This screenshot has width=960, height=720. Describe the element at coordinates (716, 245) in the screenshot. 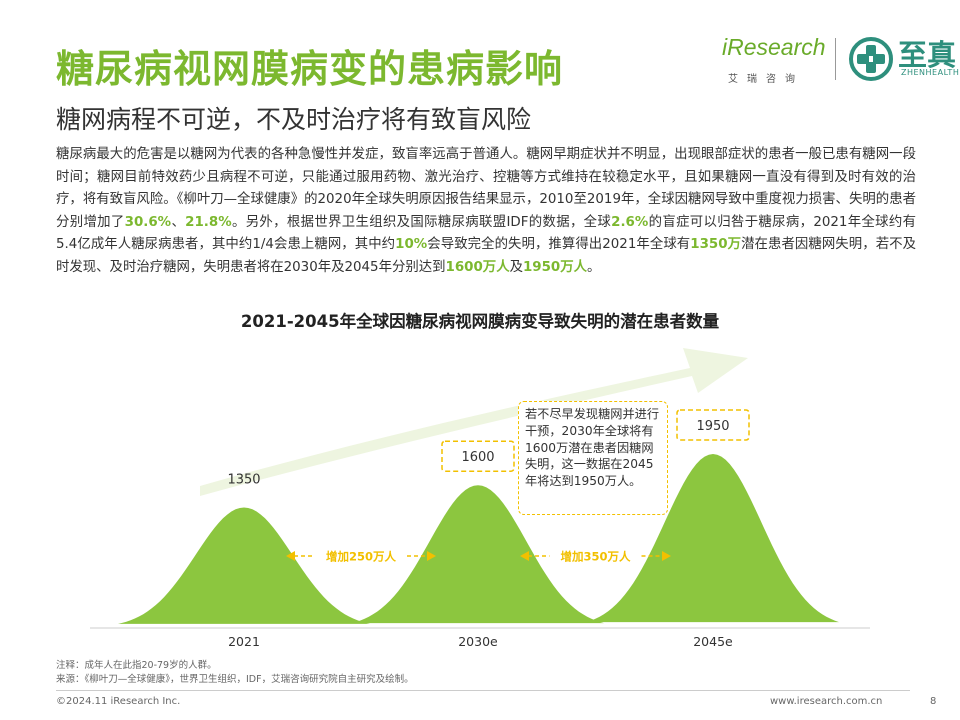

I see `highlight-2021-patients: 1350万` at that location.